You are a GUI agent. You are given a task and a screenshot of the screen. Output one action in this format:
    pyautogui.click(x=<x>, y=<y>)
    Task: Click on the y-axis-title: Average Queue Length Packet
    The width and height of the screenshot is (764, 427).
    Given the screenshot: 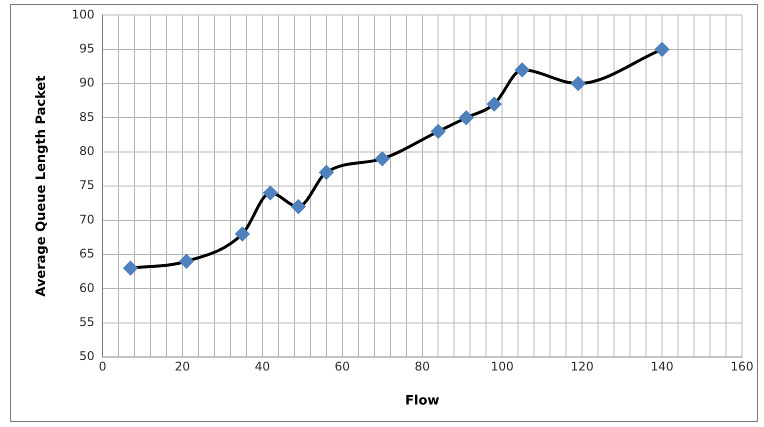 What is the action you would take?
    pyautogui.click(x=42, y=186)
    